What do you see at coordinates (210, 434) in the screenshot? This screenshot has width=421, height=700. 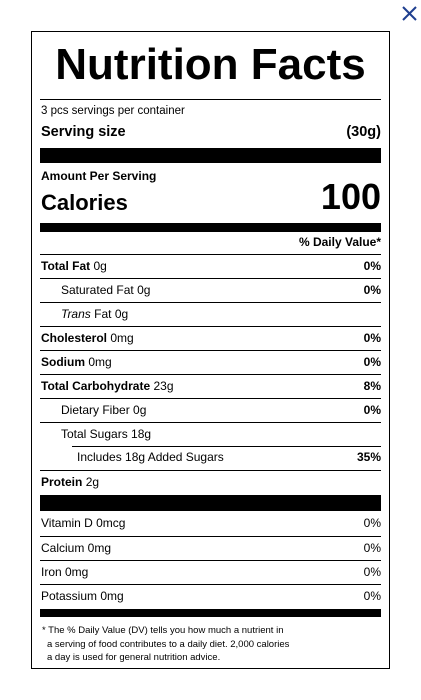 I see `nutrient-row-total-sugars: Total Sugars 18g` at bounding box center [210, 434].